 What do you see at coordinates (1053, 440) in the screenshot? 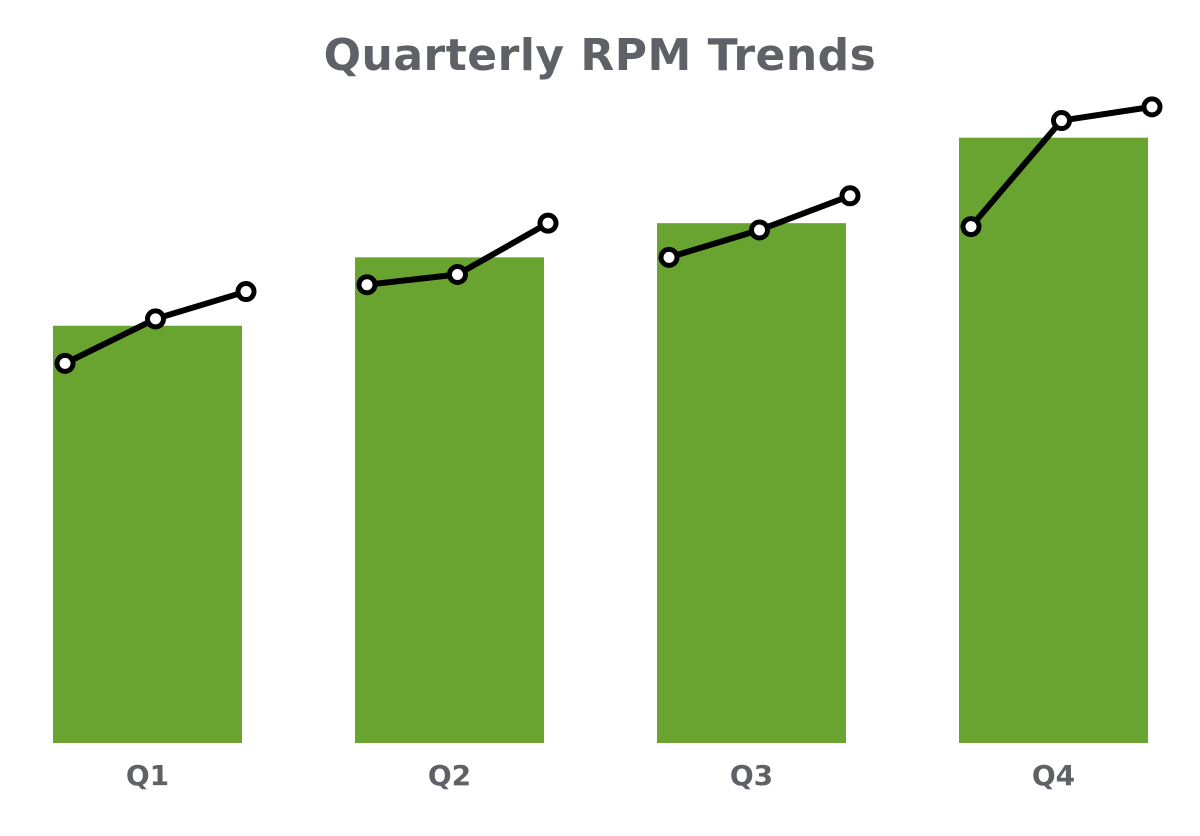
I see `bar-q4` at bounding box center [1053, 440].